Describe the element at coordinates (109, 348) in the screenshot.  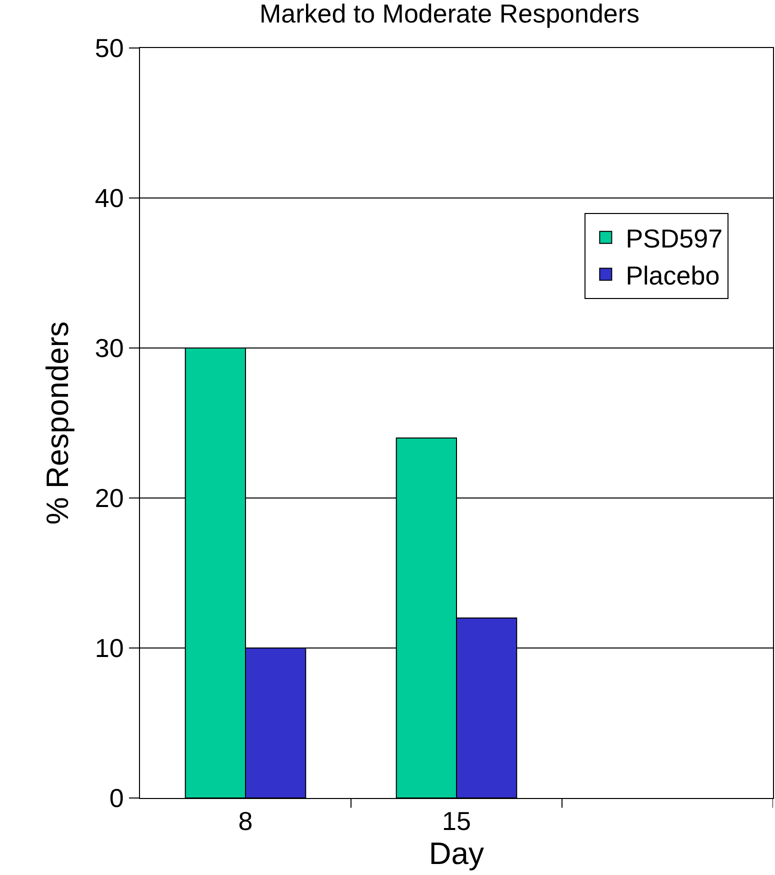
I see `y-tick-label: 30` at that location.